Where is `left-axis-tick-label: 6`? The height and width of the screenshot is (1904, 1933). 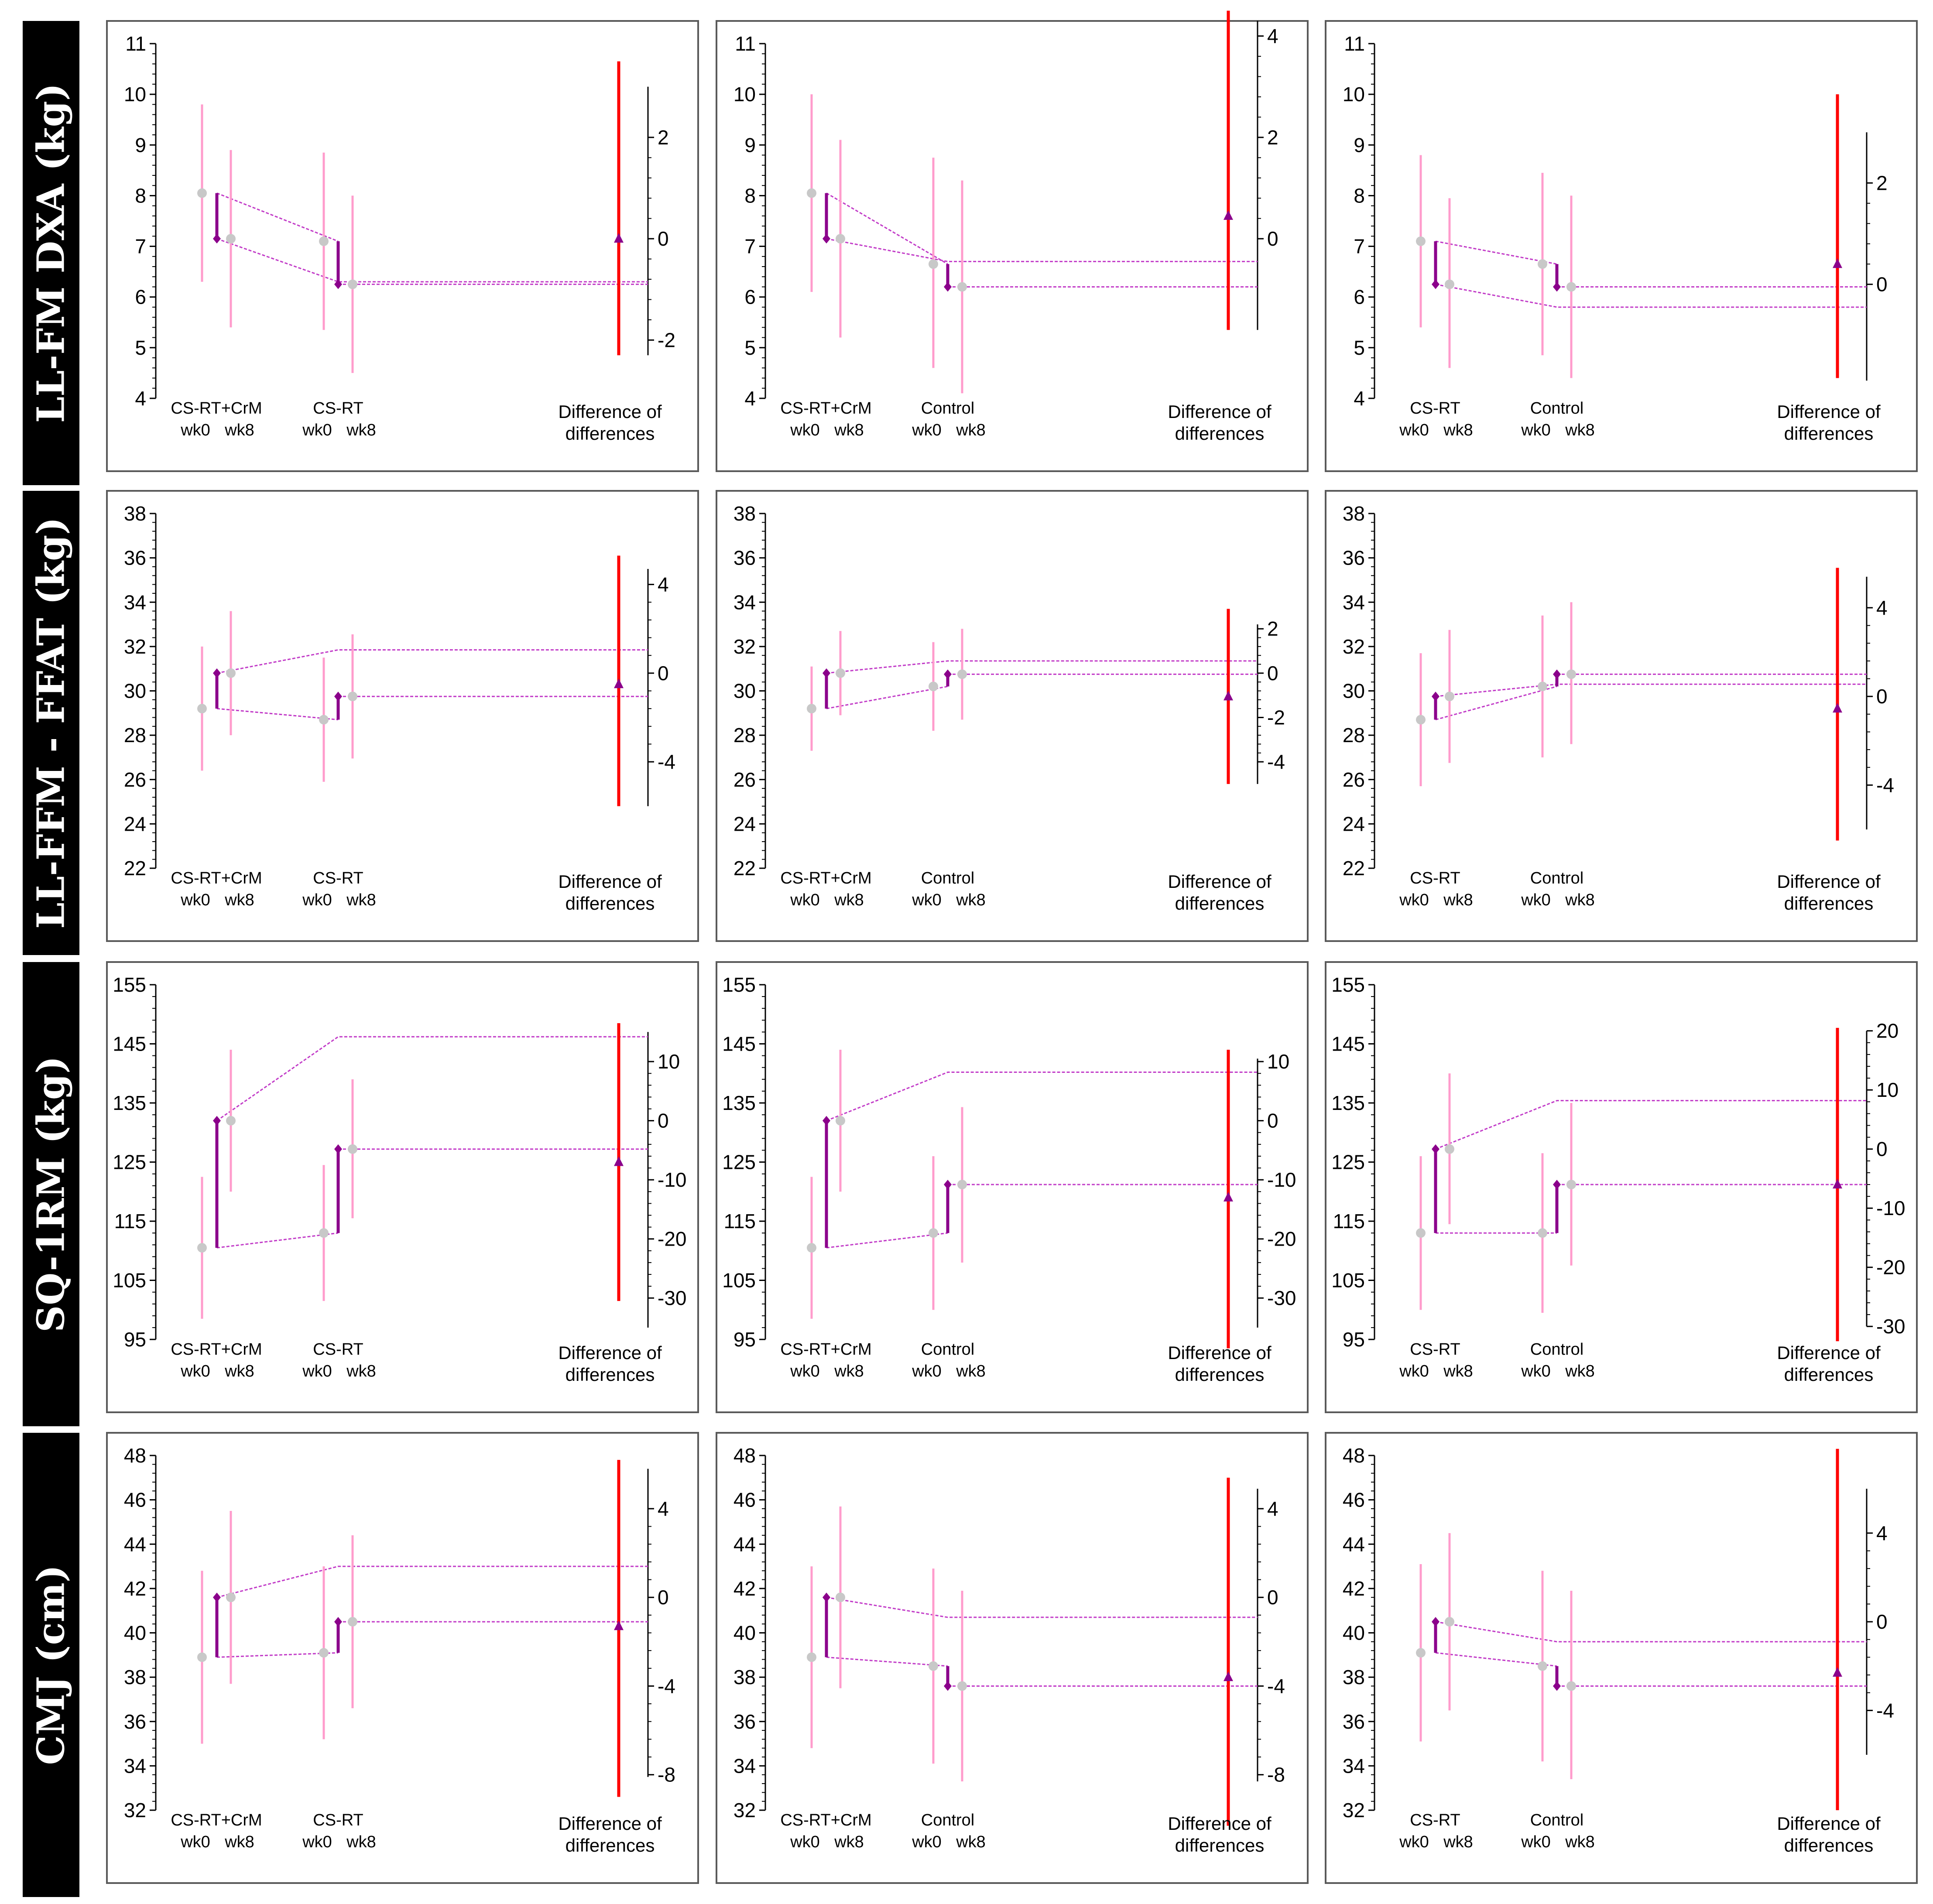
left-axis-tick-label: 6 is located at coordinates (750, 297).